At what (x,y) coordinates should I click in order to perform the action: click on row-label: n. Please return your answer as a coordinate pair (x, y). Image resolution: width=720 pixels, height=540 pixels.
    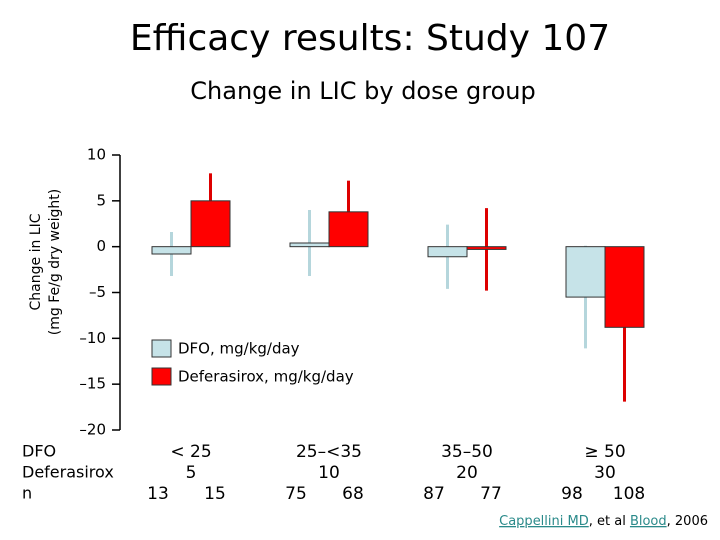
    Looking at the image, I should click on (27, 493).